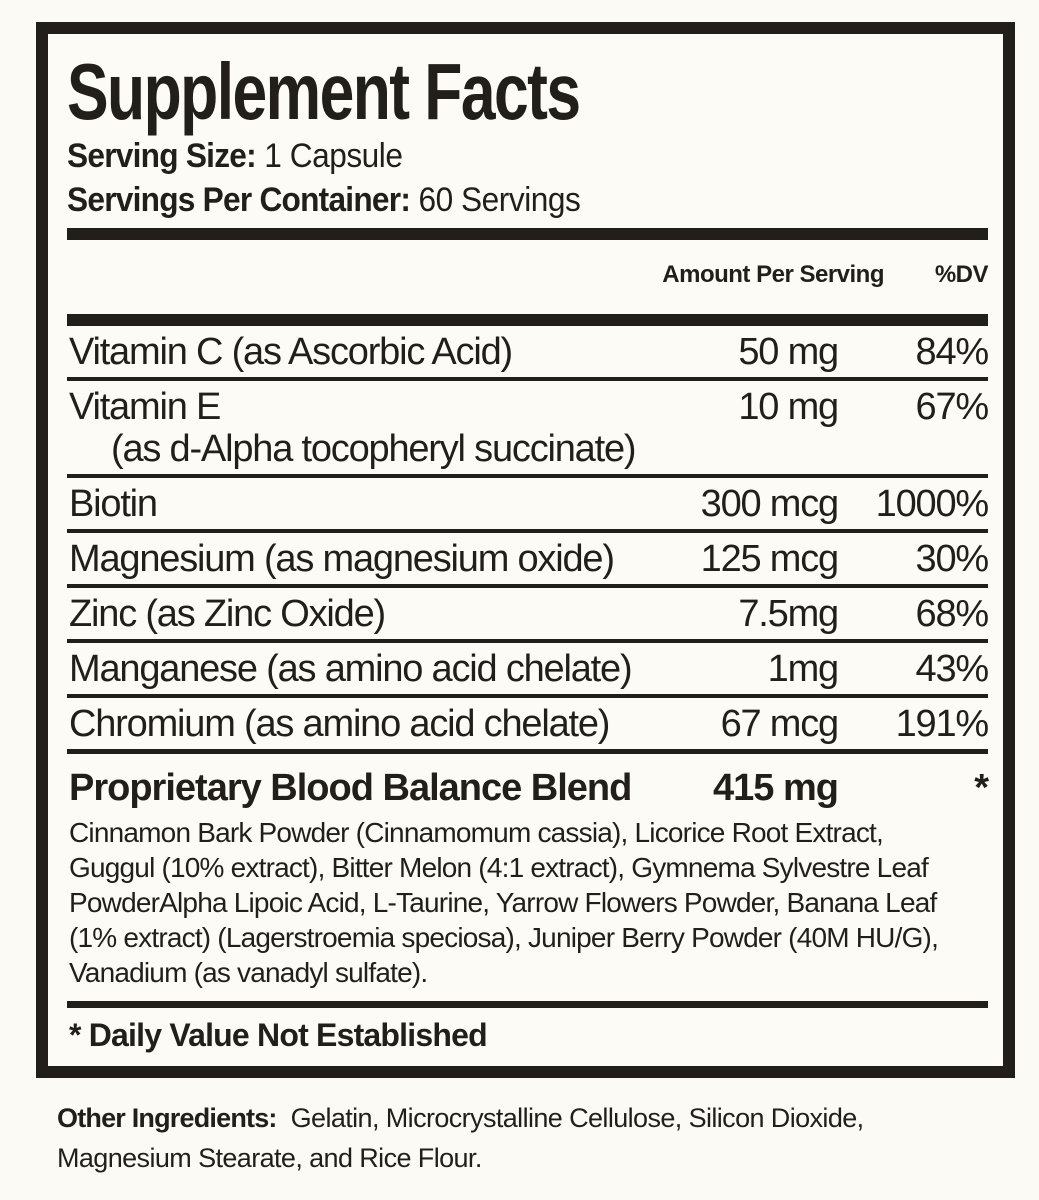 Image resolution: width=1039 pixels, height=1200 pixels. Describe the element at coordinates (527, 751) in the screenshot. I see `row-divider-blend` at that location.